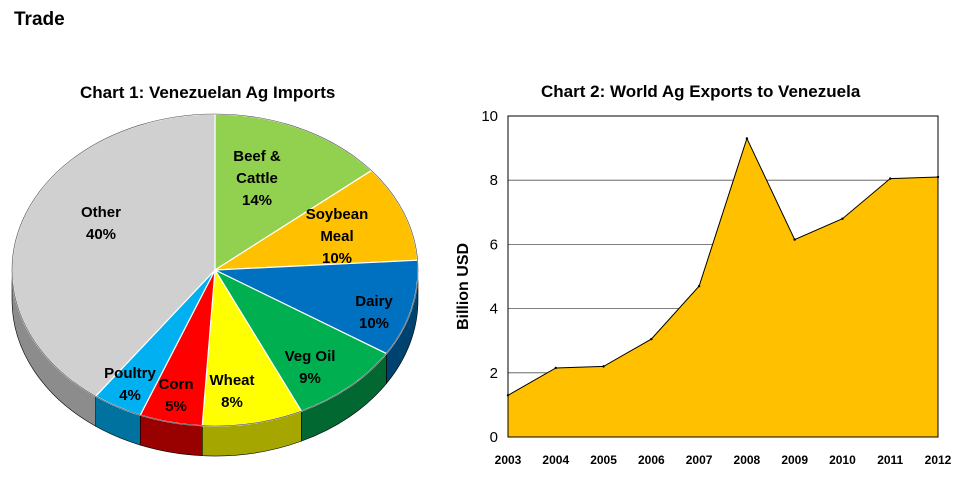 The width and height of the screenshot is (953, 499). I want to click on pie-label-line: 14%, so click(257, 200).